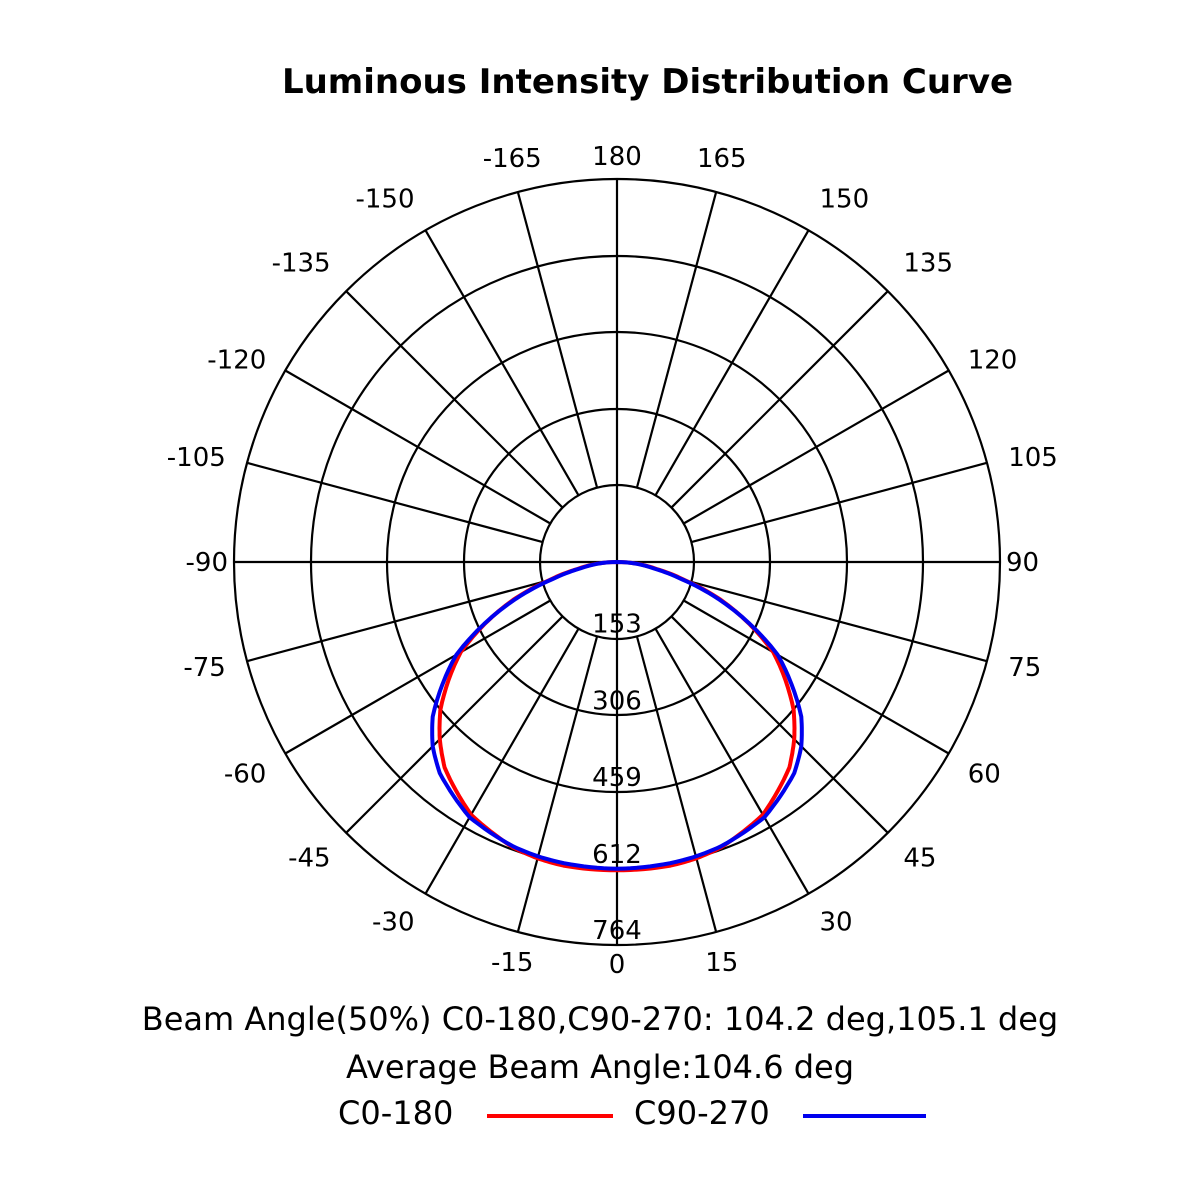 The width and height of the screenshot is (1200, 1200). I want to click on radial-label: 153, so click(617, 625).